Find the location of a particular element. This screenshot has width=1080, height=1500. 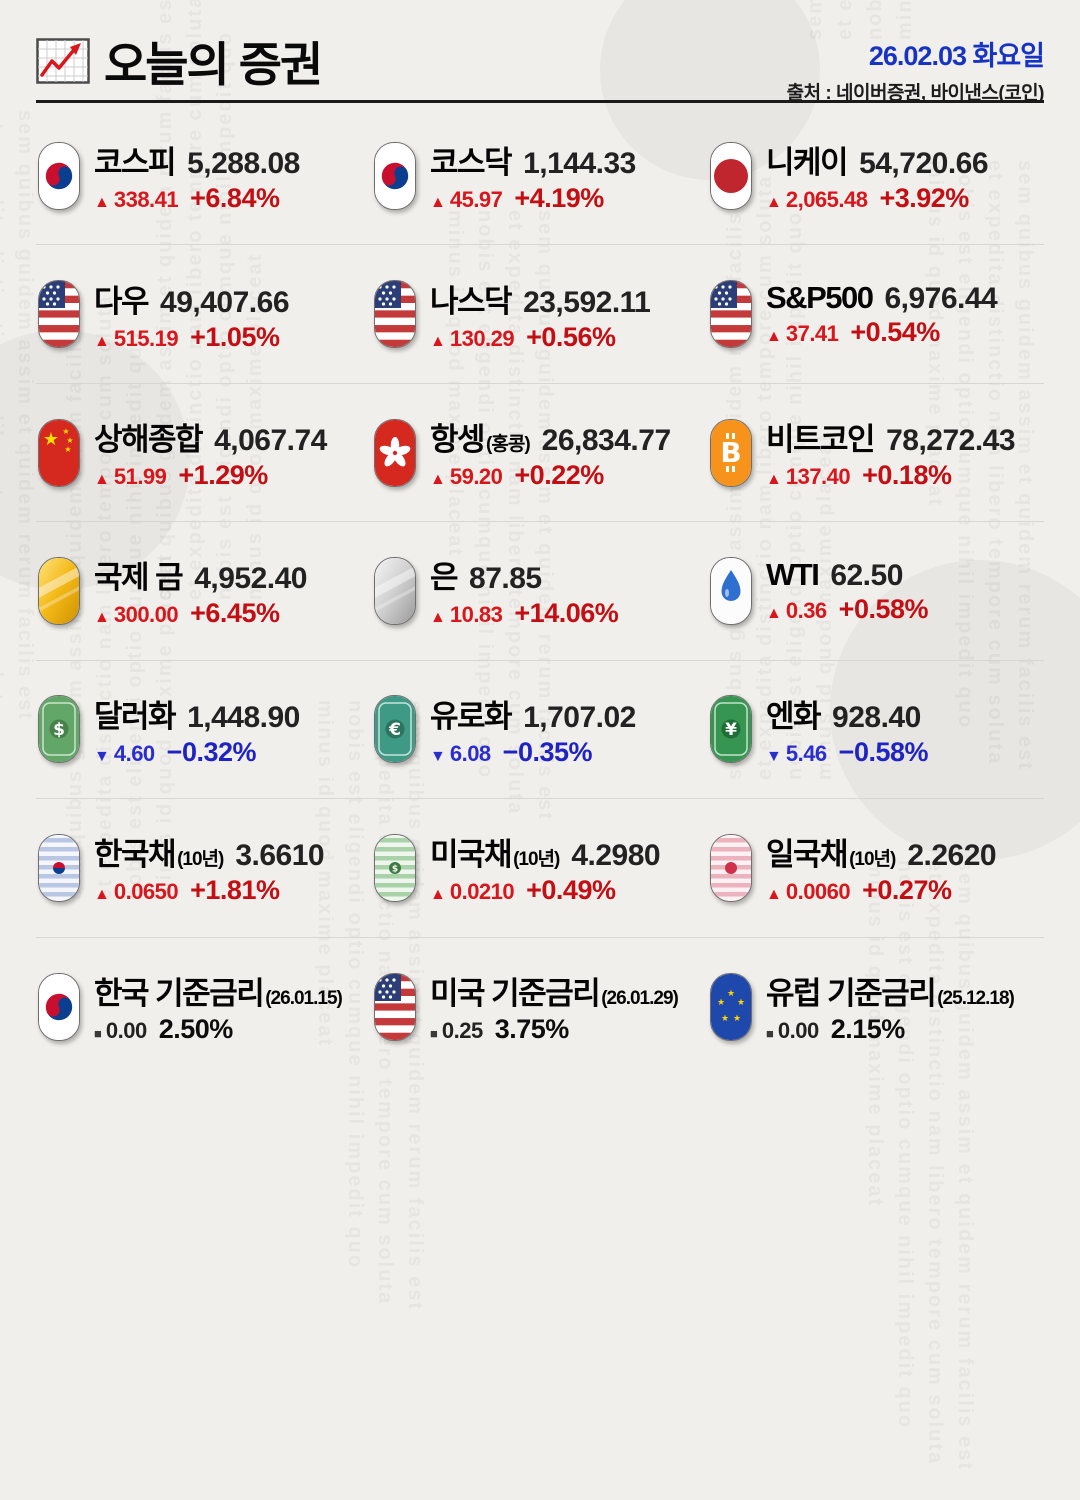

change-arrow: ▼ is located at coordinates (438, 756).